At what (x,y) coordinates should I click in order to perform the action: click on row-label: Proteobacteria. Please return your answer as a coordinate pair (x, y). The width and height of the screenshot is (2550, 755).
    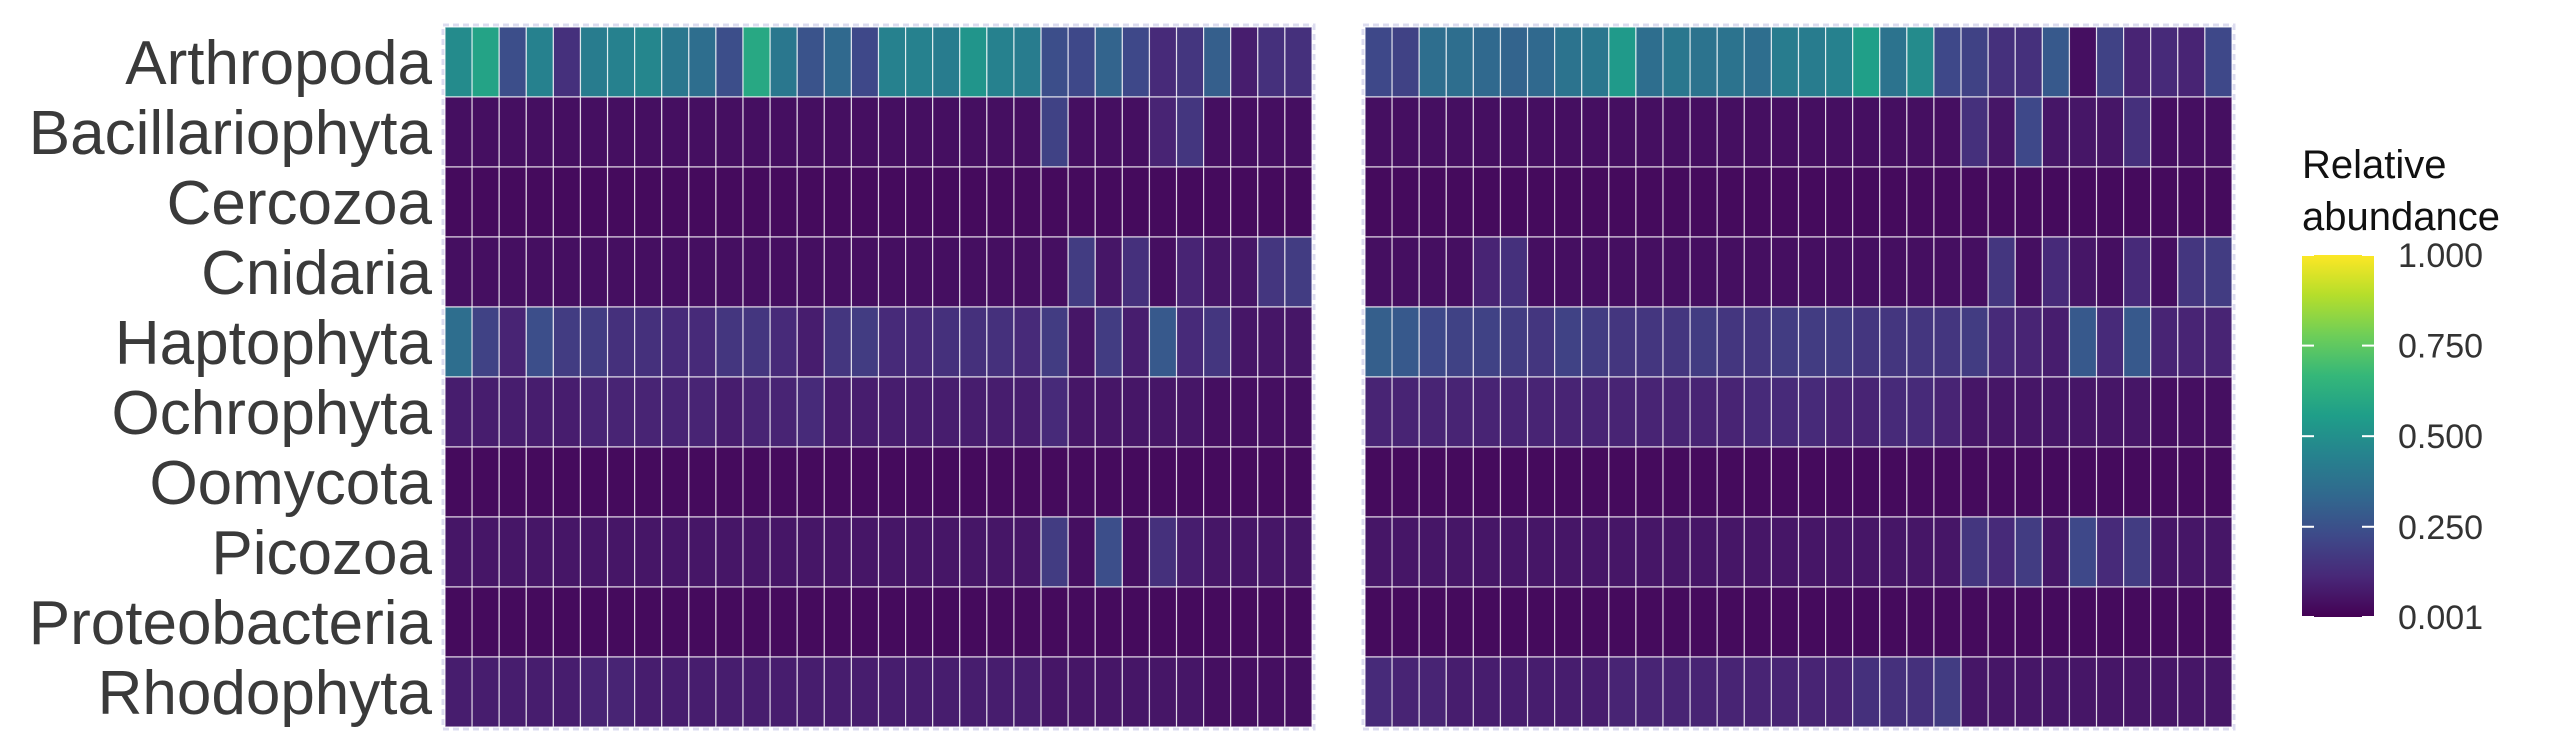
    Looking at the image, I should click on (231, 623).